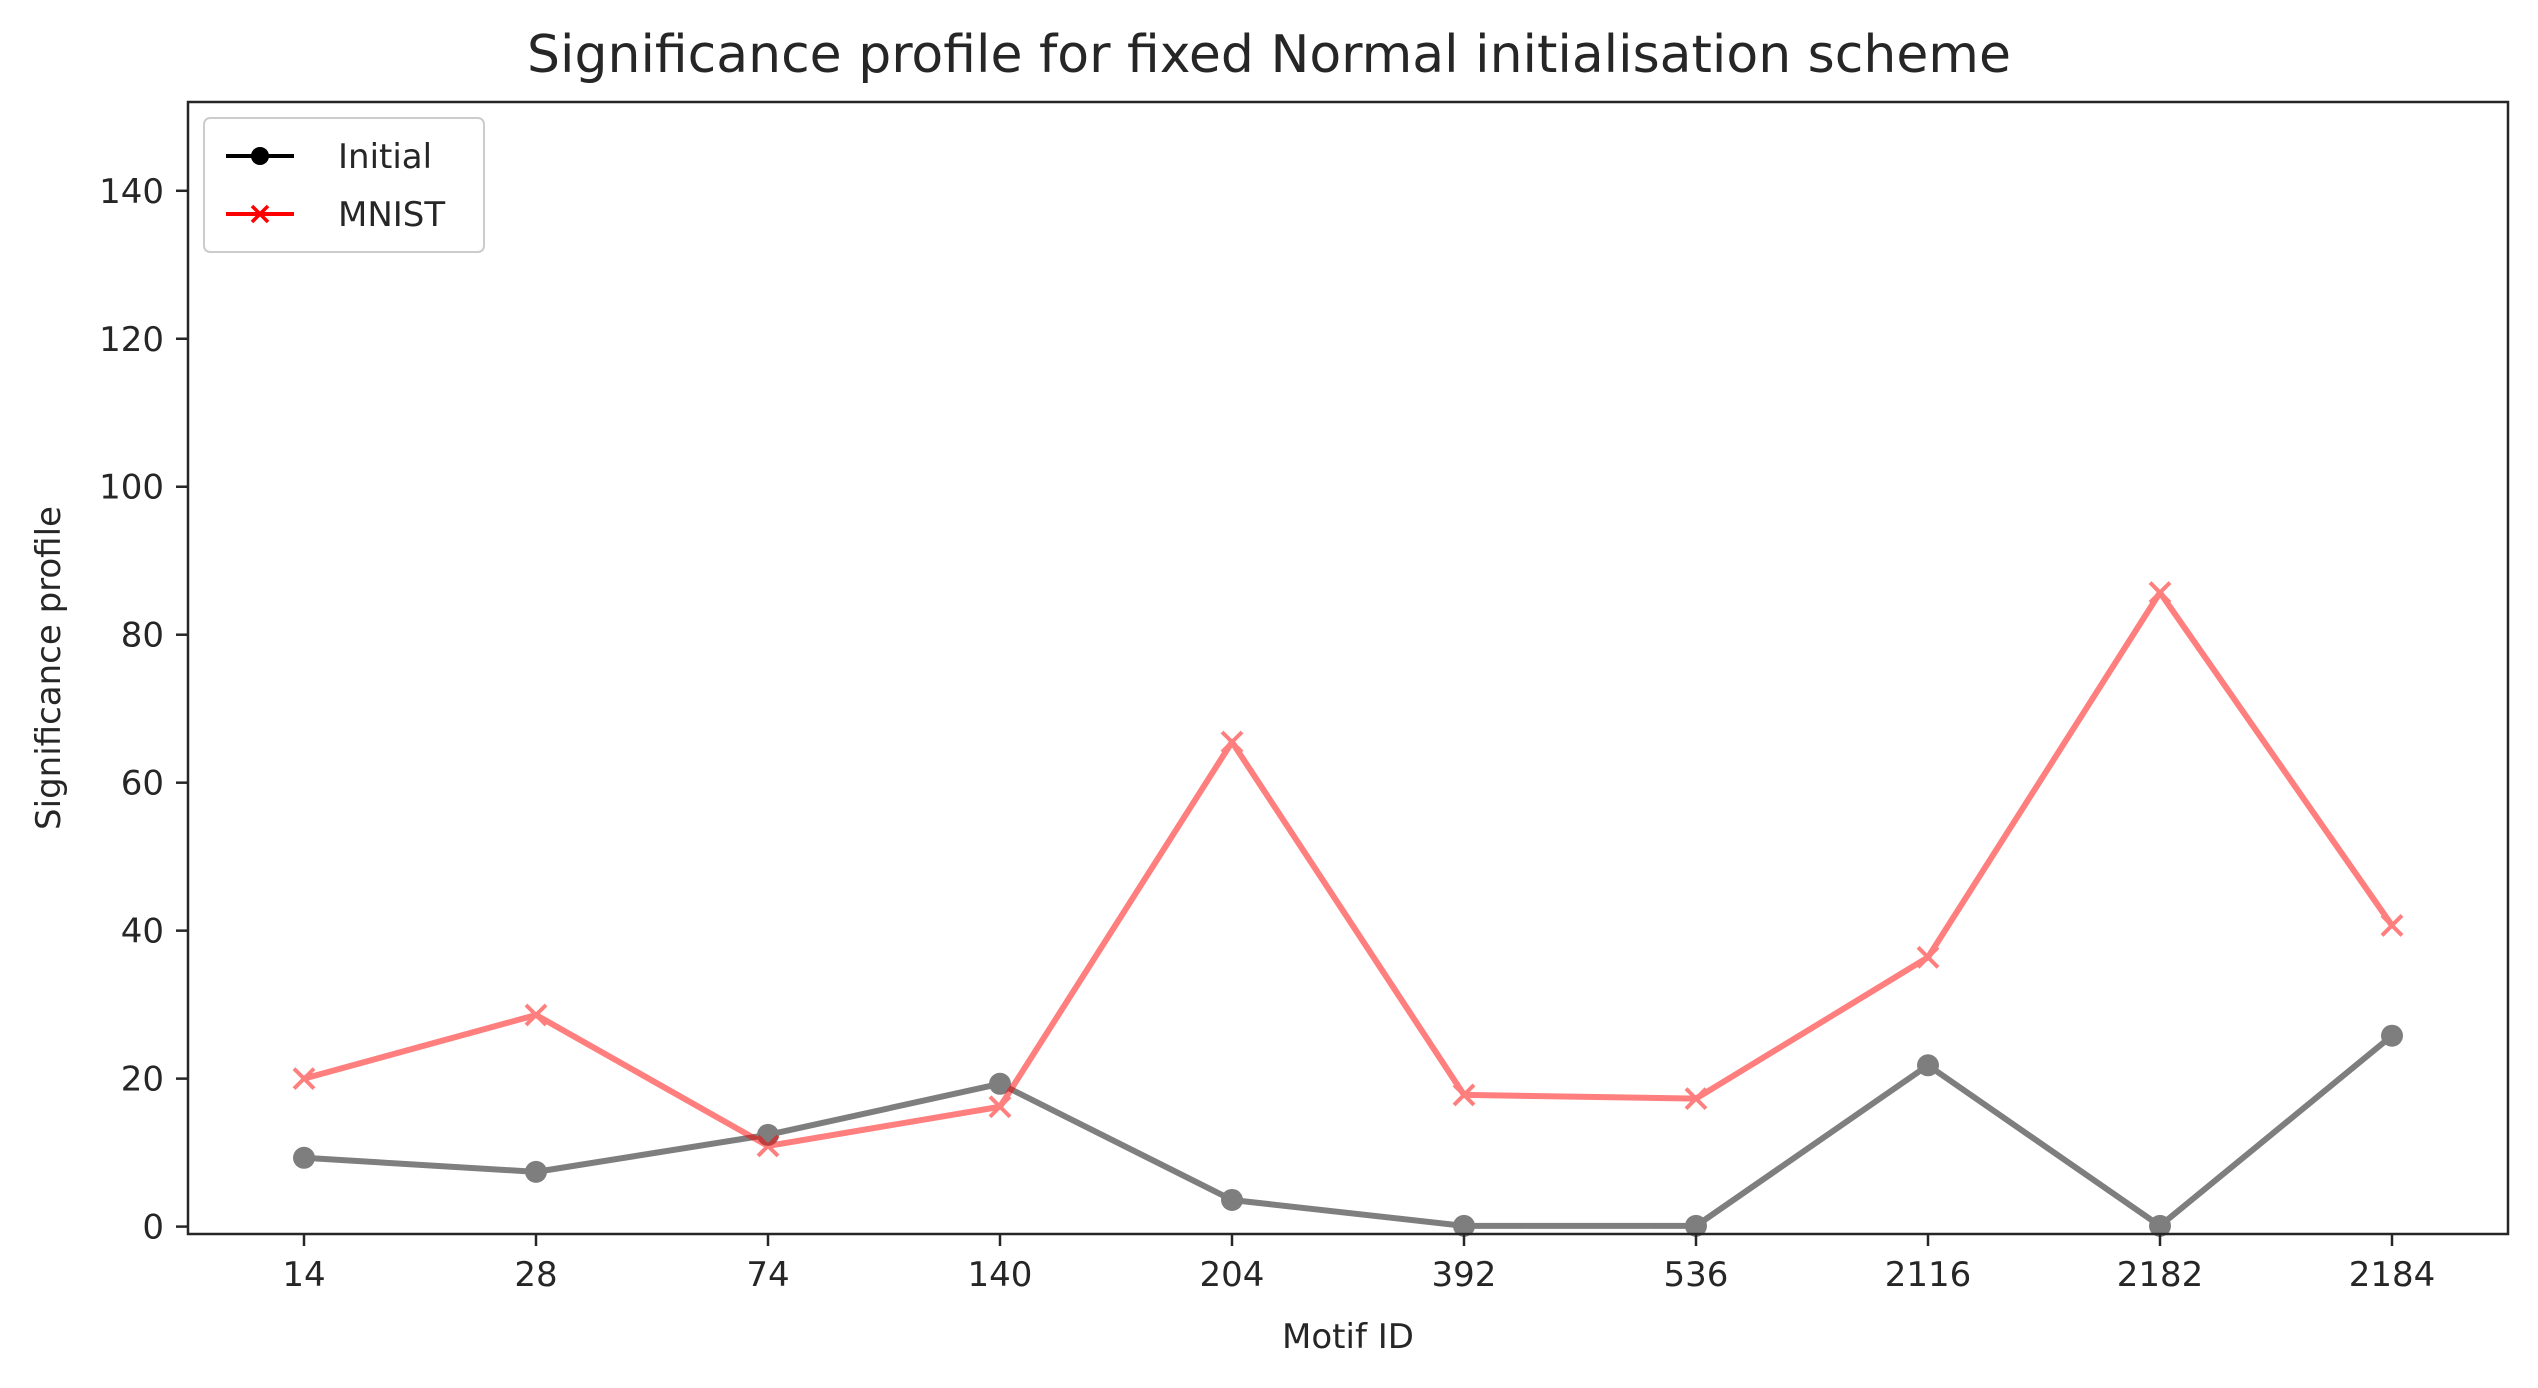  Describe the element at coordinates (2160, 1275) in the screenshot. I see `x-tick-label: 2182` at that location.